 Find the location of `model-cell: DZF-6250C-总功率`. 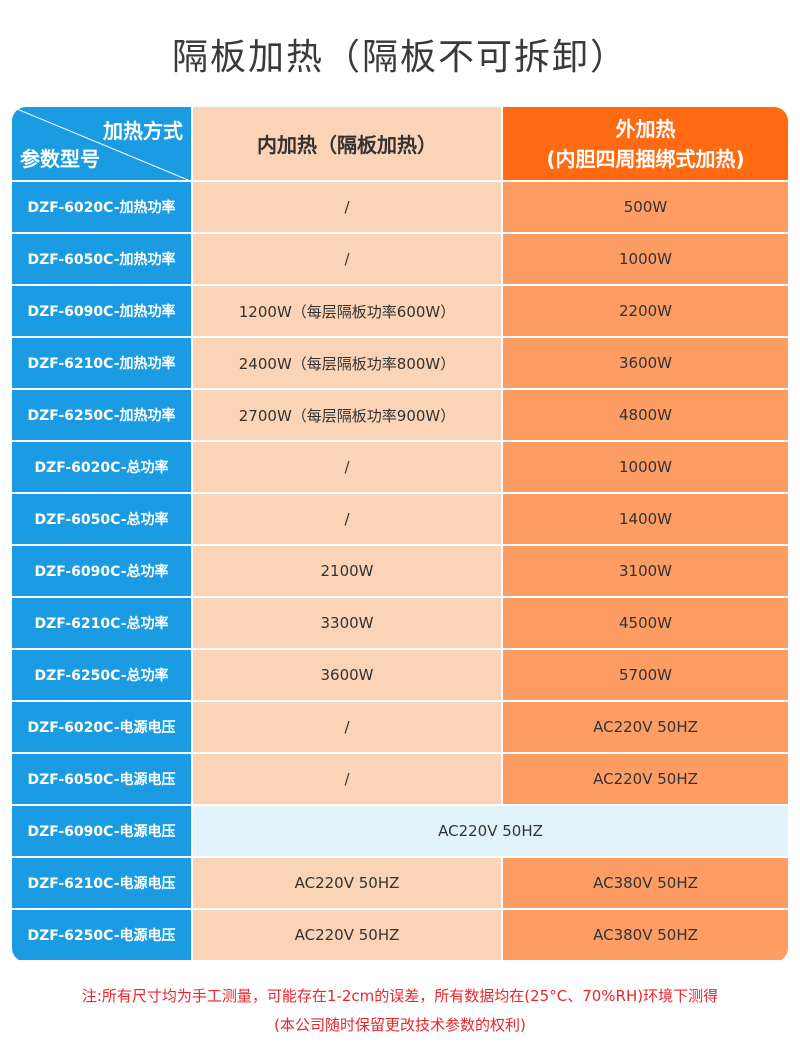

model-cell: DZF-6250C-总功率 is located at coordinates (102, 676).